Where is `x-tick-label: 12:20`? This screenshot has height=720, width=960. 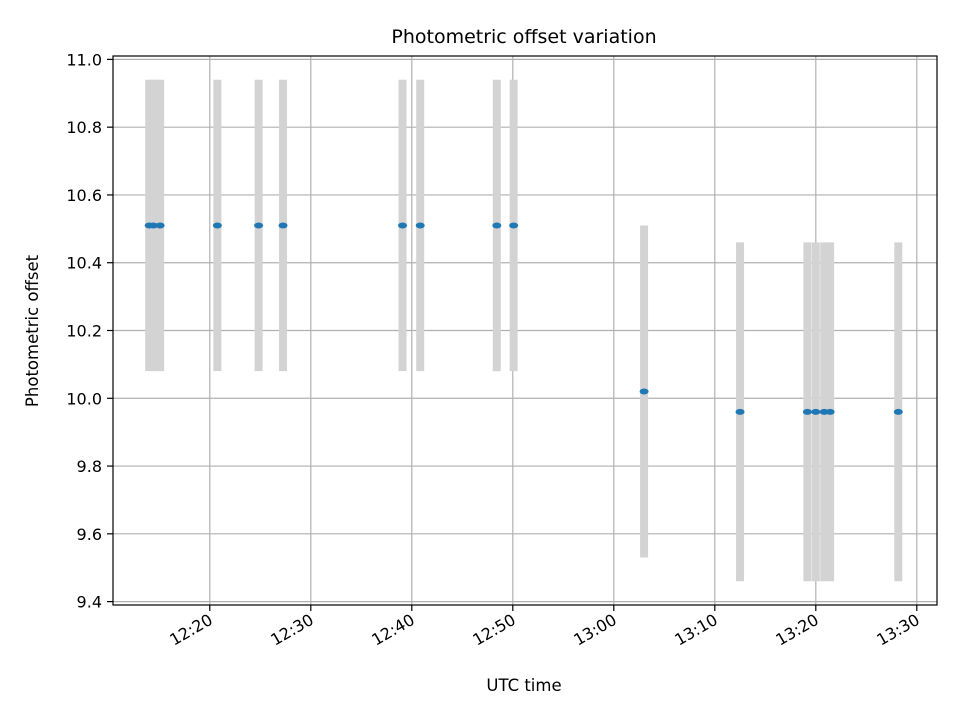
x-tick-label: 12:20 is located at coordinates (190, 630).